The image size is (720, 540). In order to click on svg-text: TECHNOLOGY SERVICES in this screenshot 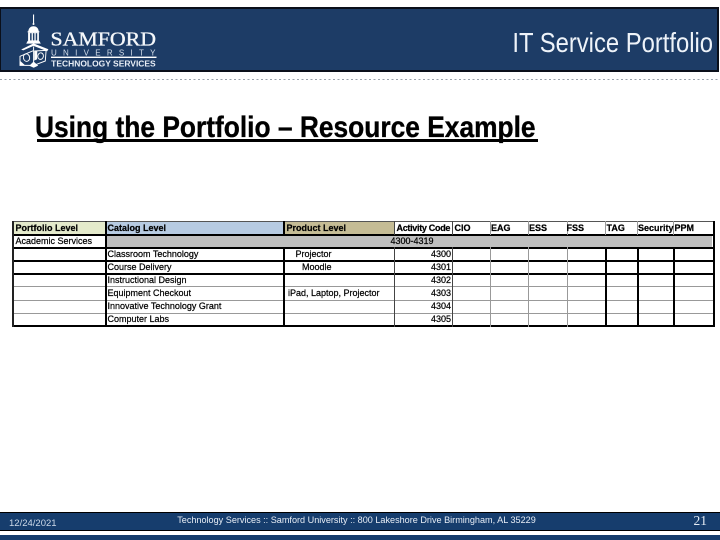, I will do `click(103, 64)`.